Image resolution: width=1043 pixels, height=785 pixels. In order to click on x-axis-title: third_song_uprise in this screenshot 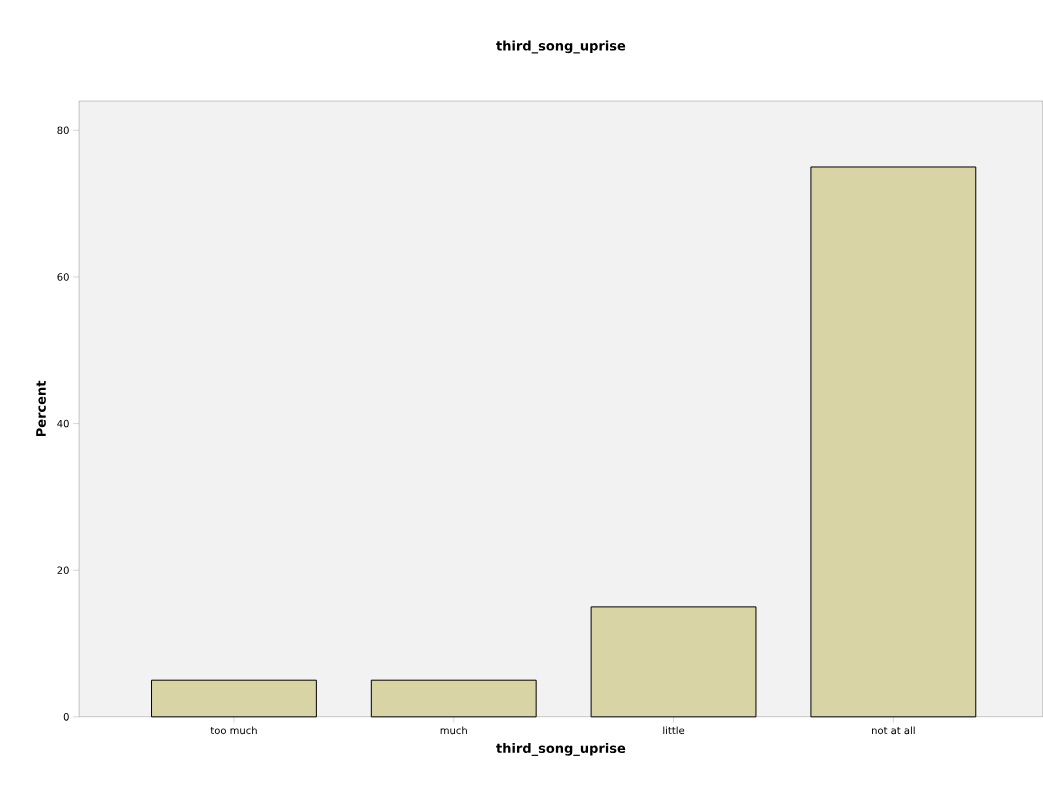, I will do `click(561, 750)`.